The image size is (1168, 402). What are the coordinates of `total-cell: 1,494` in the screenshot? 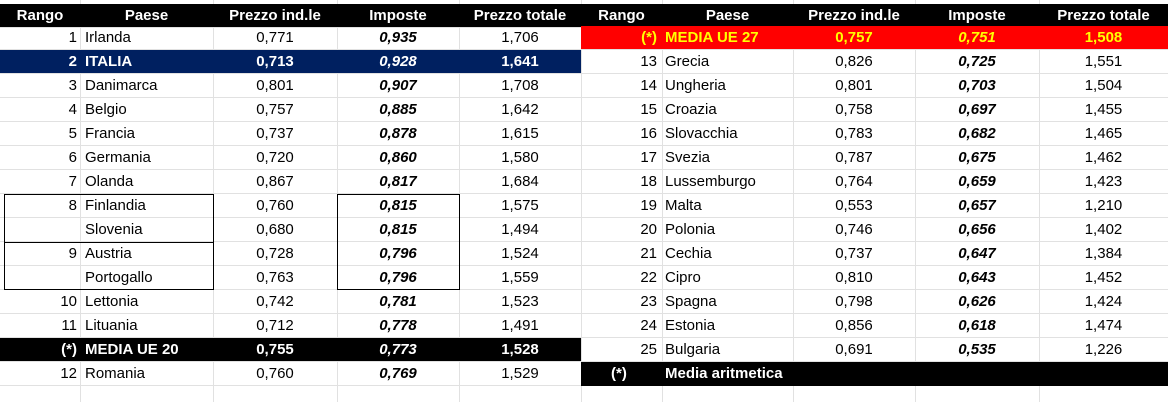 It's located at (520, 229).